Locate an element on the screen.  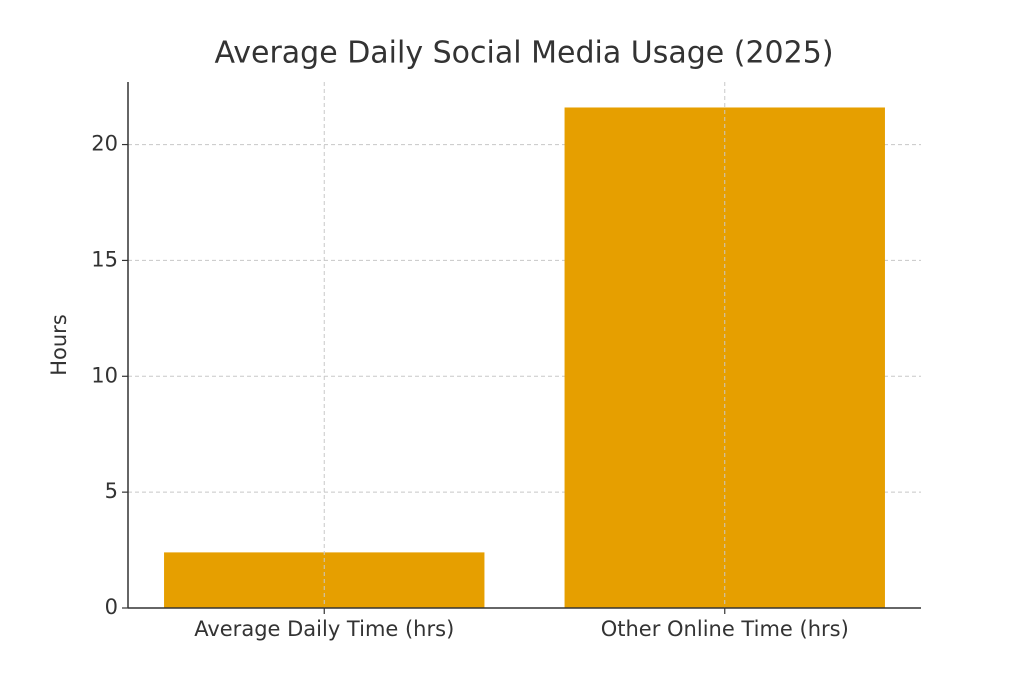
y-tick-label: 0 is located at coordinates (111, 607).